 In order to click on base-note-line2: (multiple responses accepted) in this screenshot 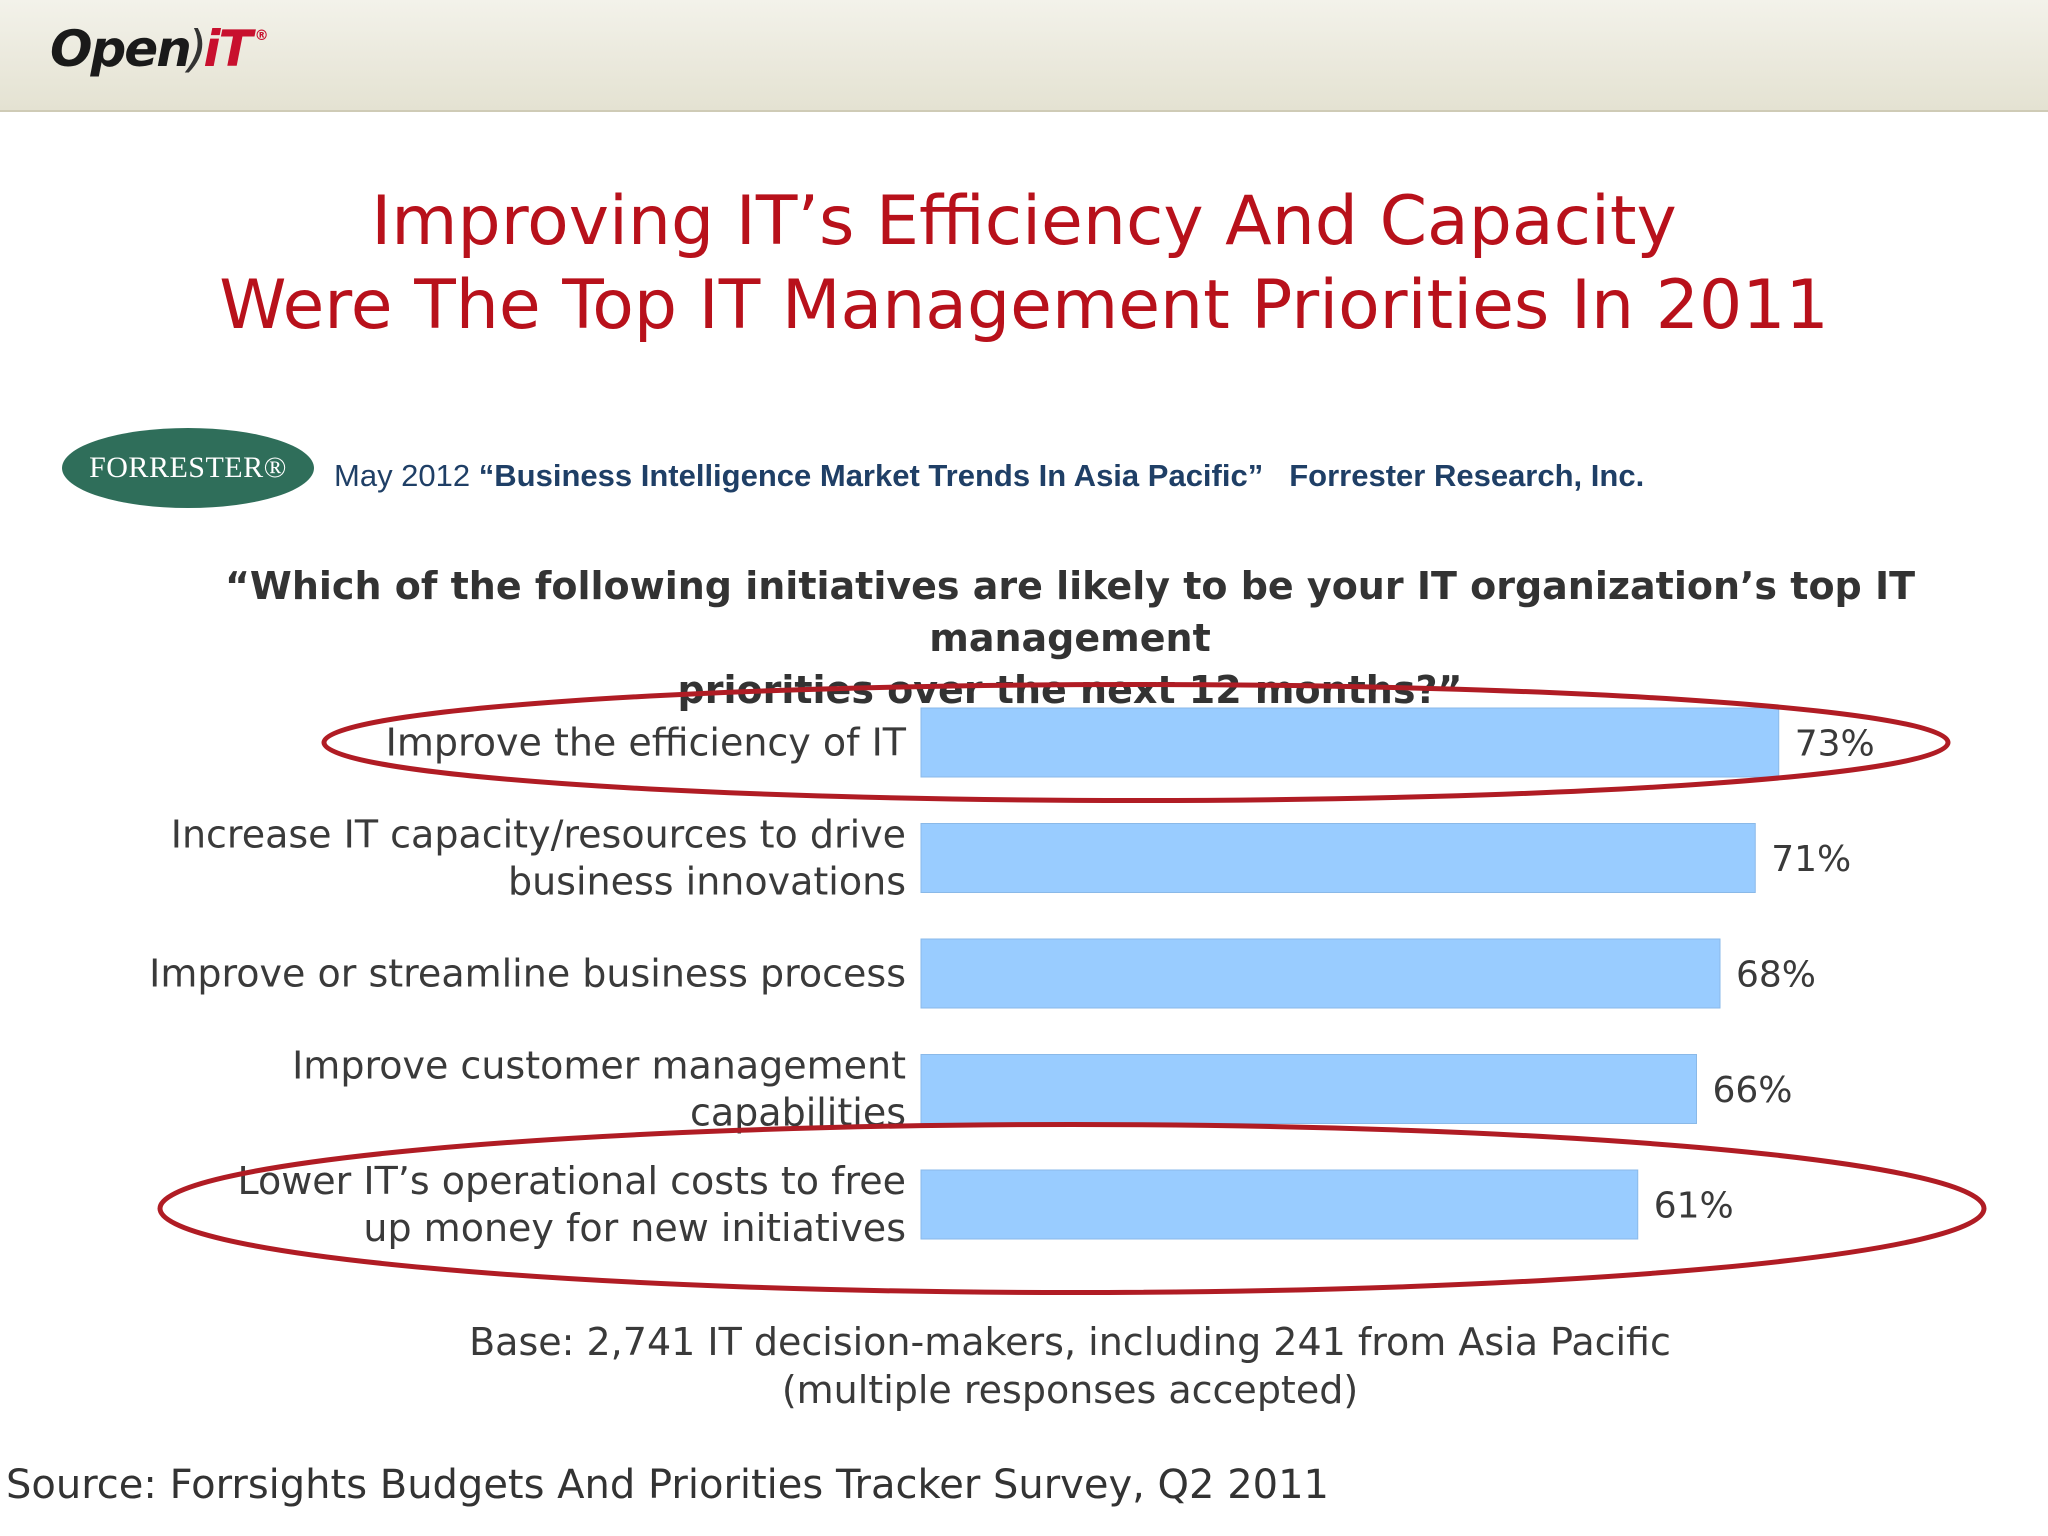, I will do `click(1070, 1390)`.